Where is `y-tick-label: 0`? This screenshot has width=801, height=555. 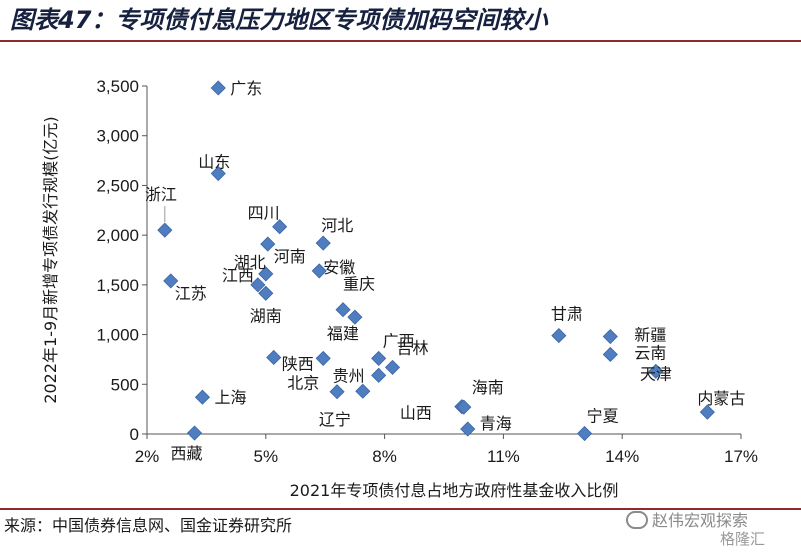 y-tick-label: 0 is located at coordinates (134, 434).